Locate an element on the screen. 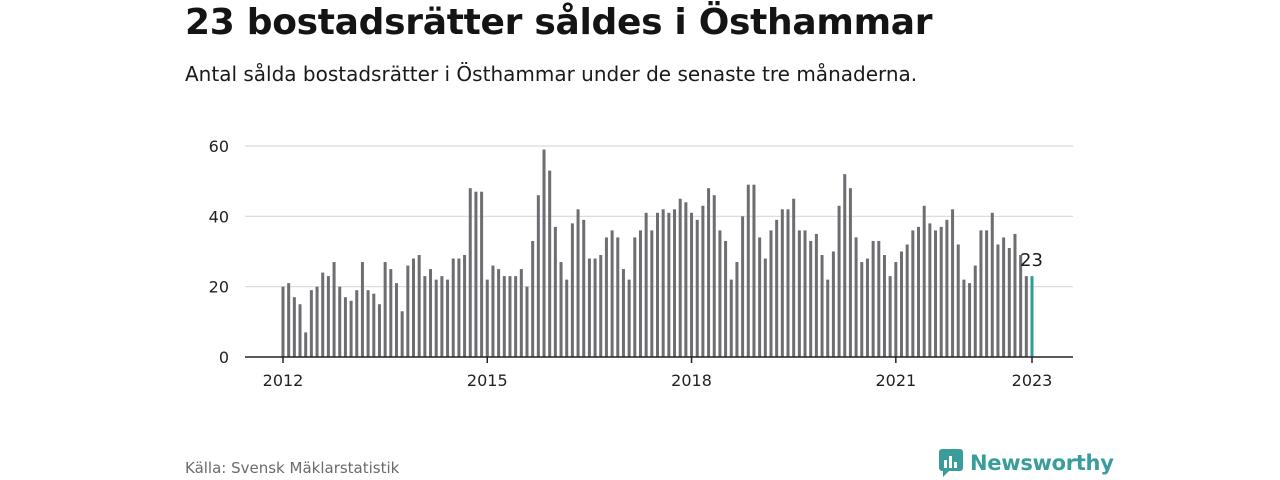  brand-logo: Newsworthy is located at coordinates (1026, 463).